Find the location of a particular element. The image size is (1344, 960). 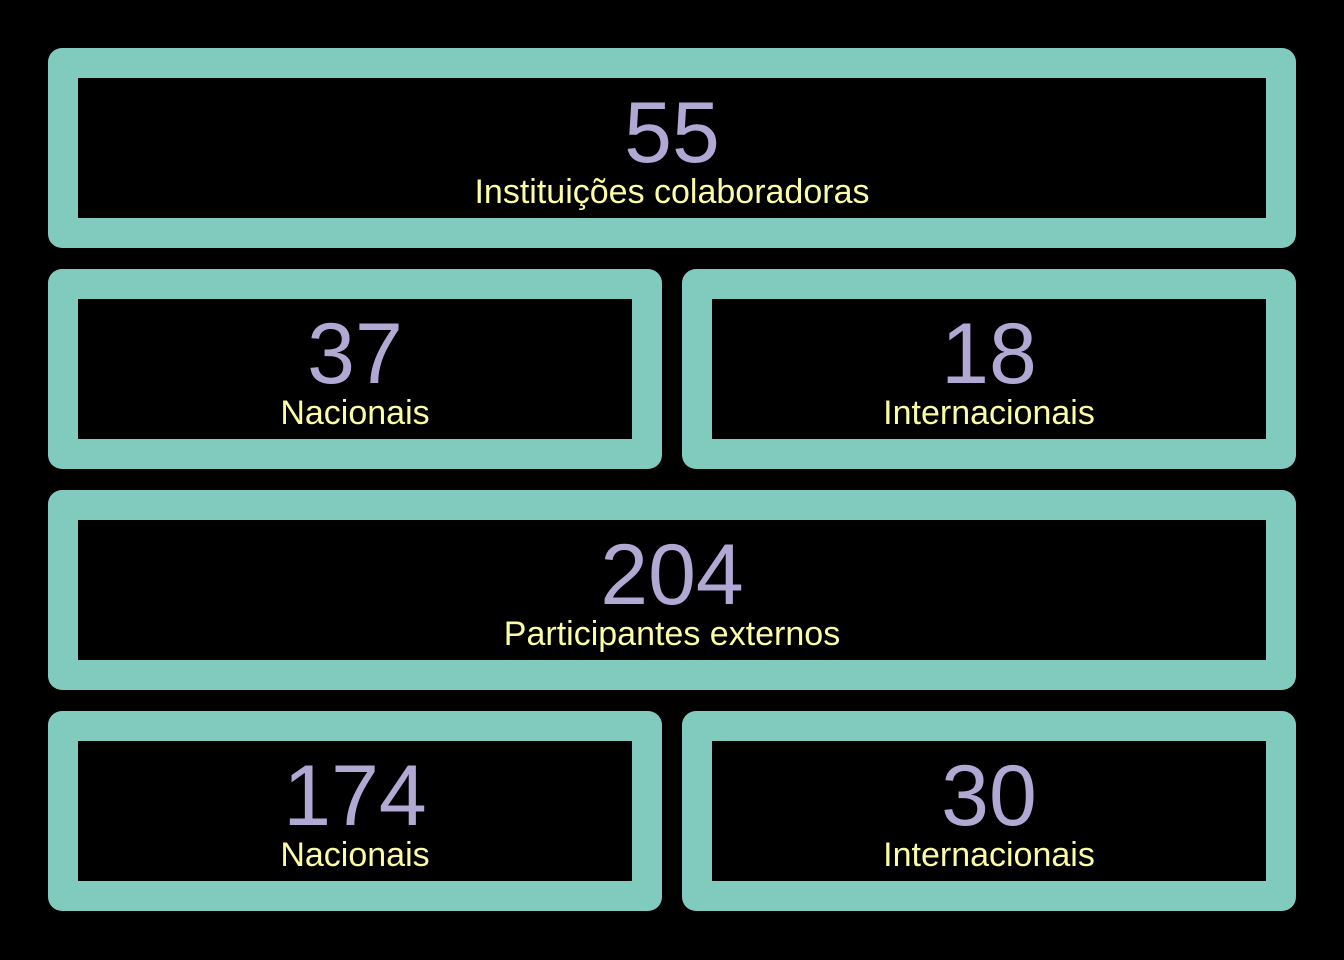

institutions-national-card: 37 Nacionais is located at coordinates (355, 369).